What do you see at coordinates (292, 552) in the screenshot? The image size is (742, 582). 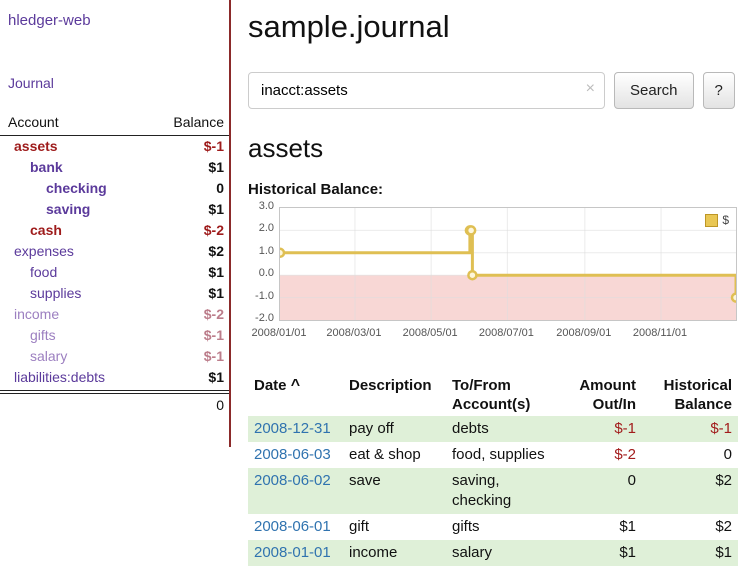 I see `transaction-date-link: 2008-01-01` at bounding box center [292, 552].